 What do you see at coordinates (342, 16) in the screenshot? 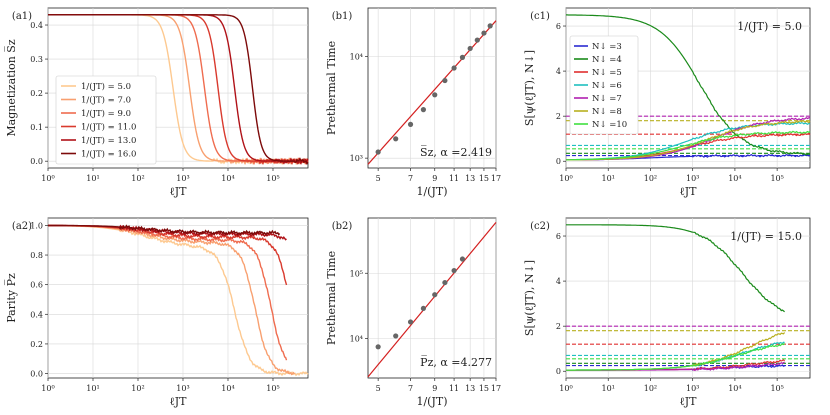
I see `panel-label: (b1)` at bounding box center [342, 16].